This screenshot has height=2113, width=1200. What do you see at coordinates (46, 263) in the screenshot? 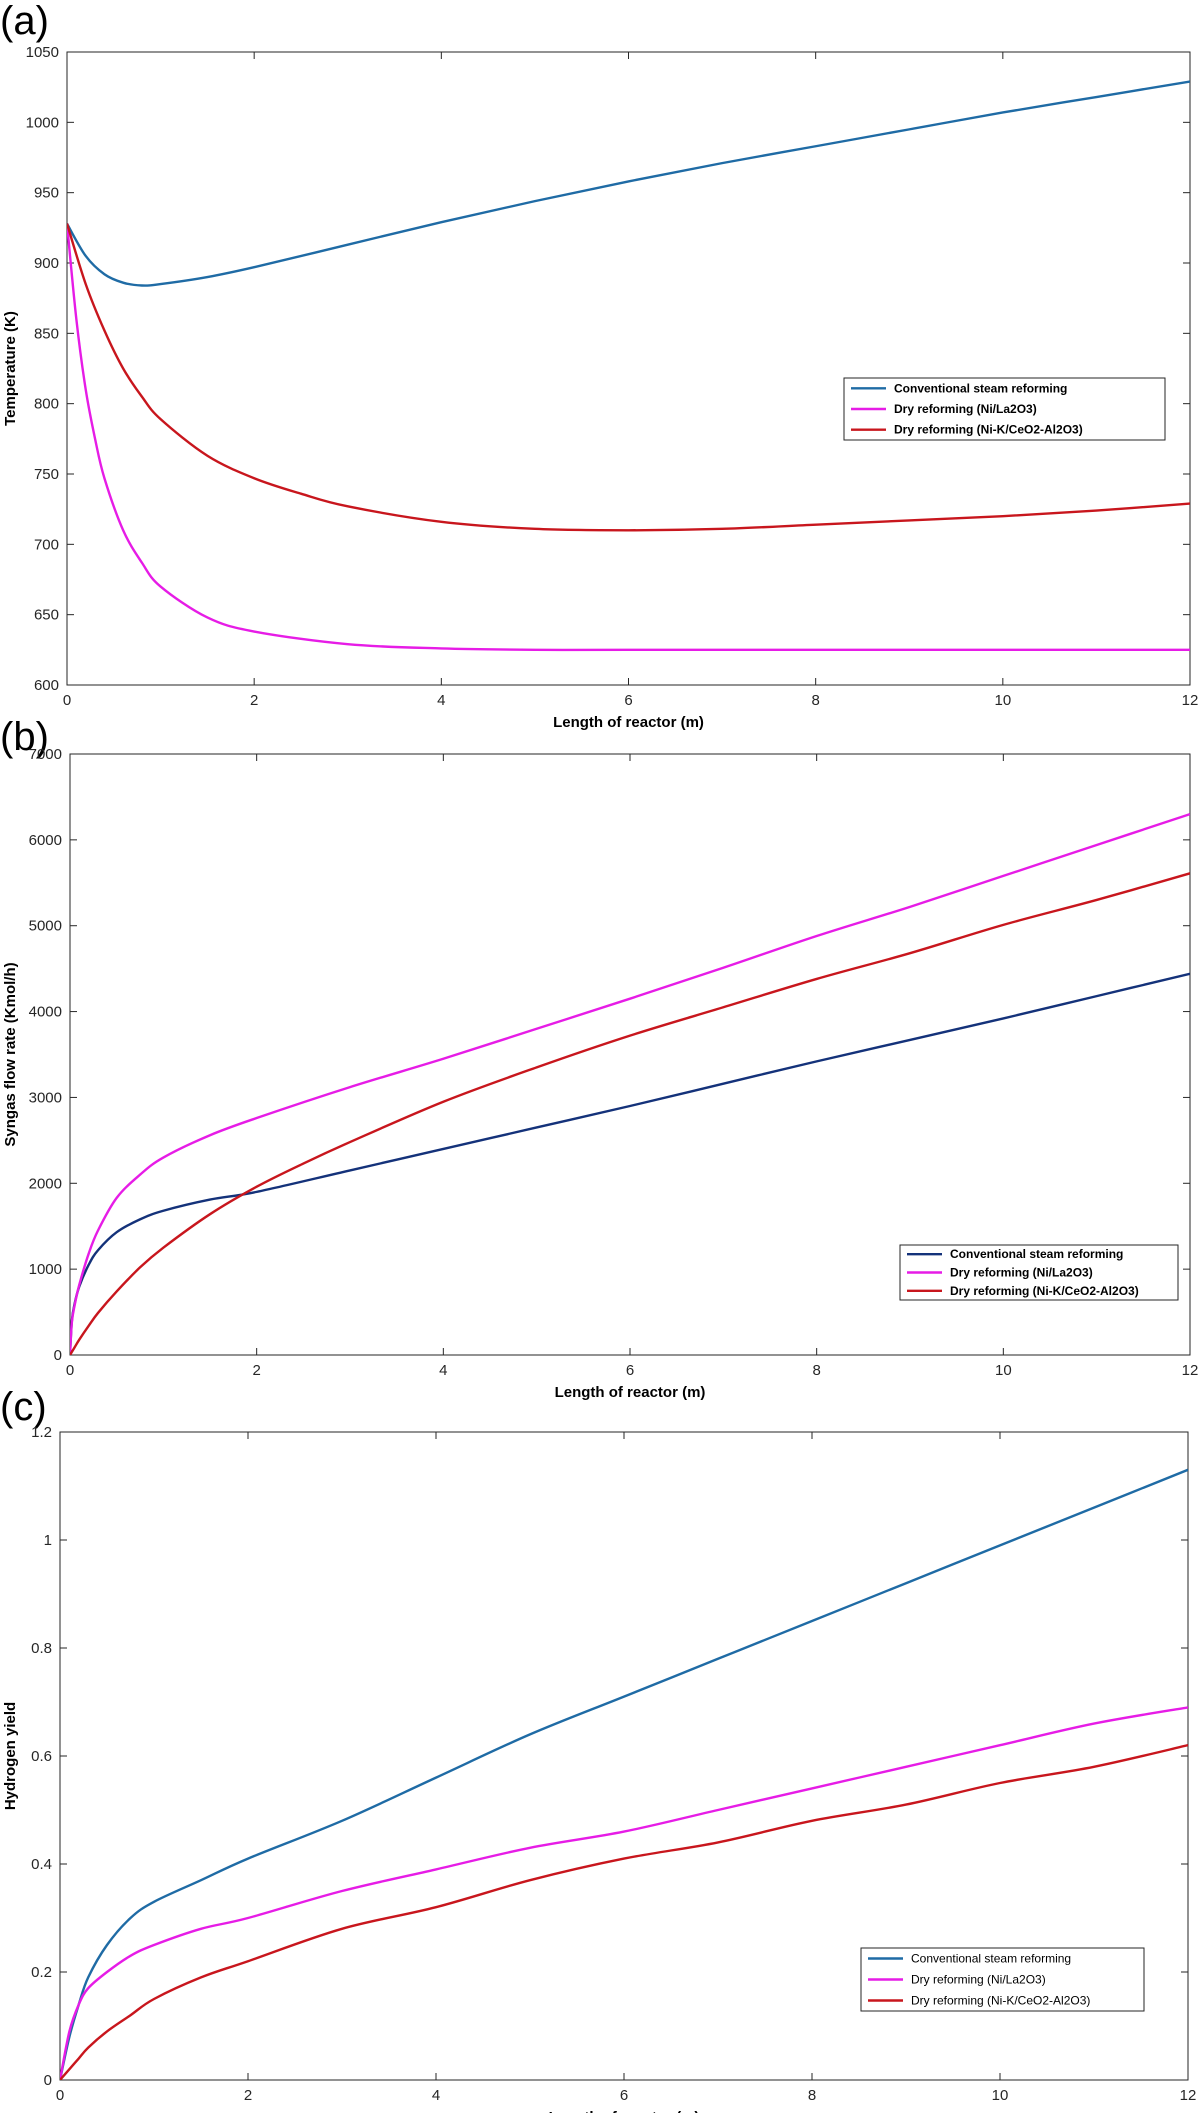
I see `y-tick-label: 900` at bounding box center [46, 263].